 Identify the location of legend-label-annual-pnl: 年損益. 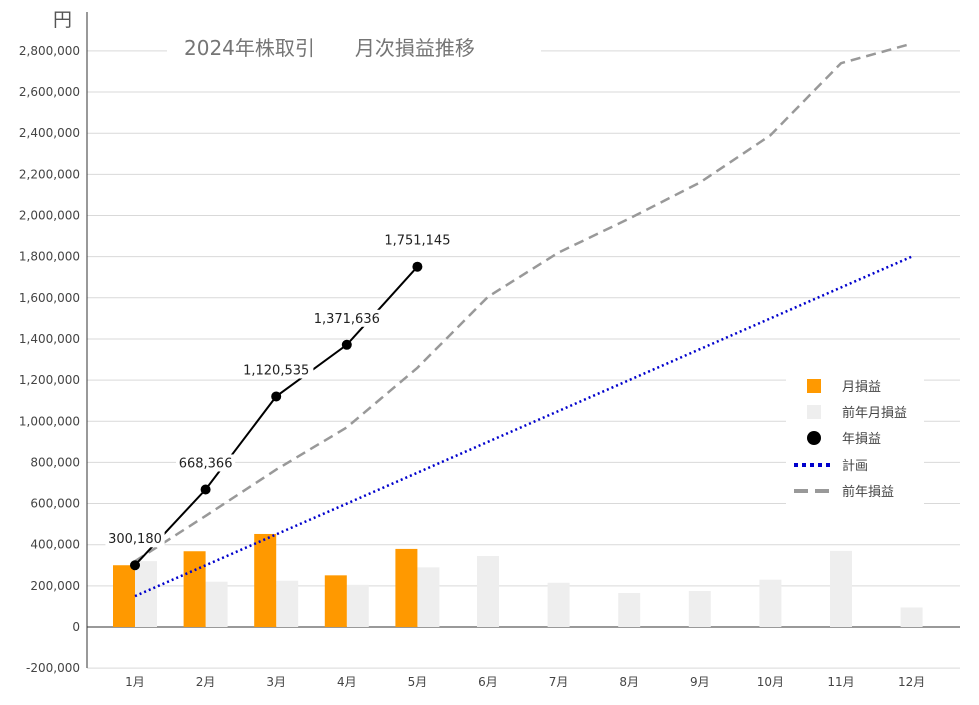
(861, 439).